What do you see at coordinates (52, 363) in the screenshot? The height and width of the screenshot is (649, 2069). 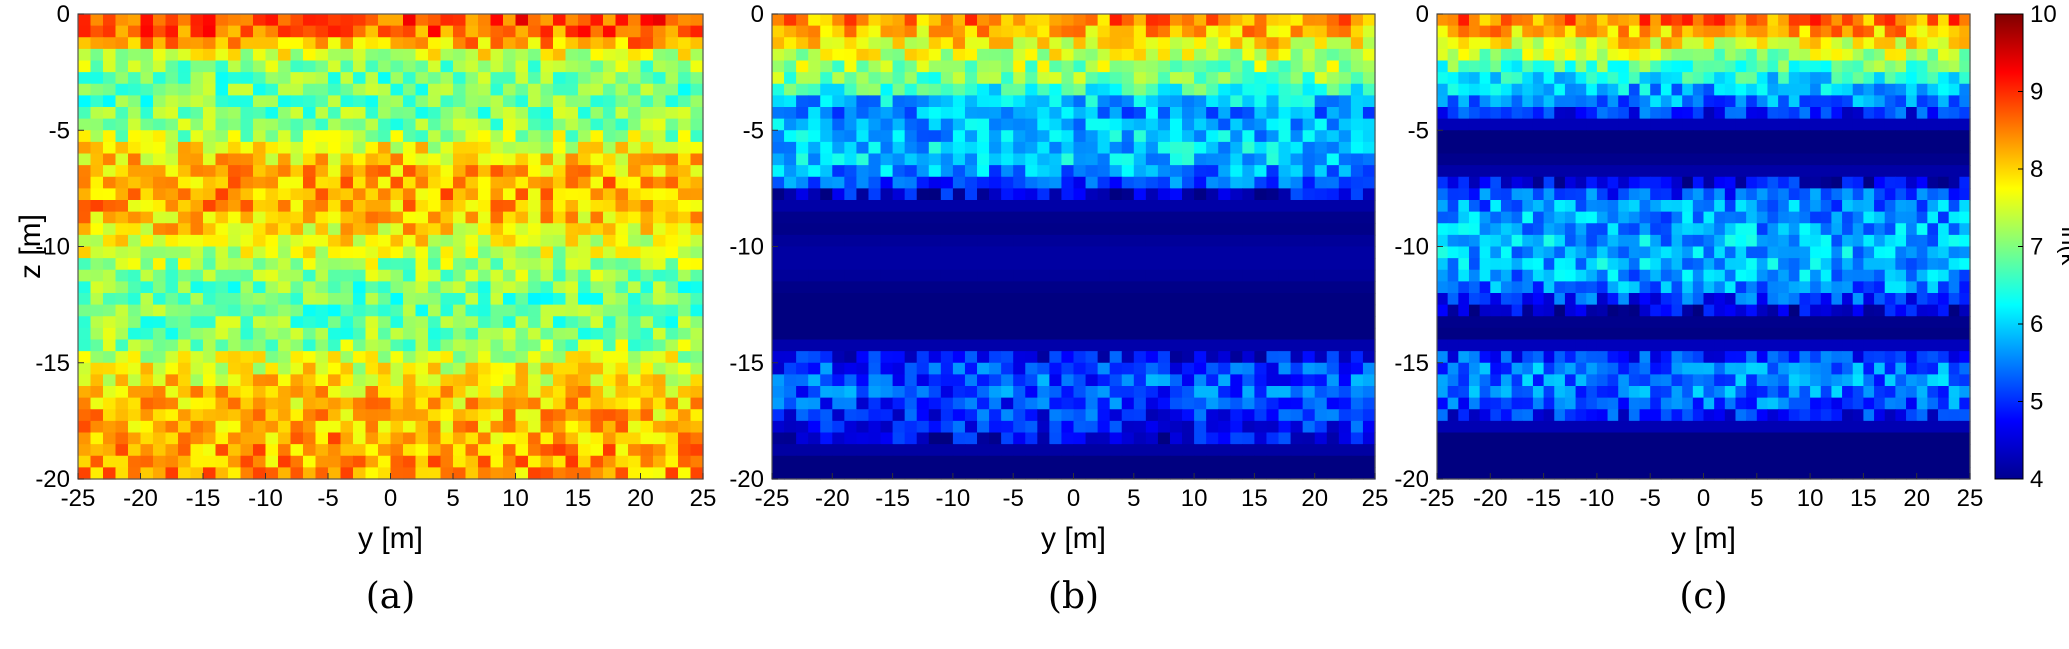 I see `y-tick-label: -15` at bounding box center [52, 363].